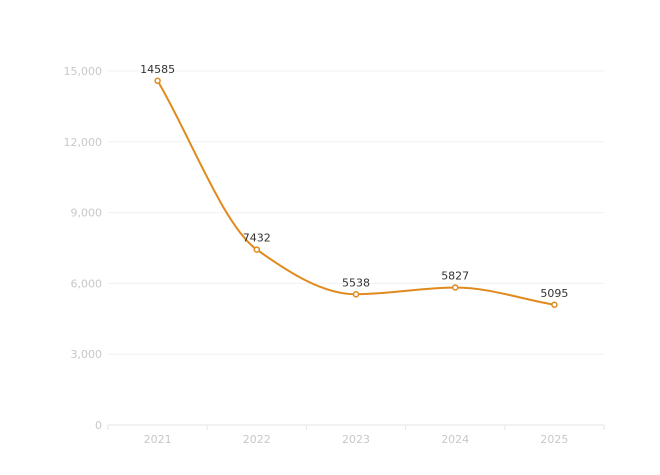 This screenshot has width=660, height=475. I want to click on x-tick-label: 2021, so click(158, 439).